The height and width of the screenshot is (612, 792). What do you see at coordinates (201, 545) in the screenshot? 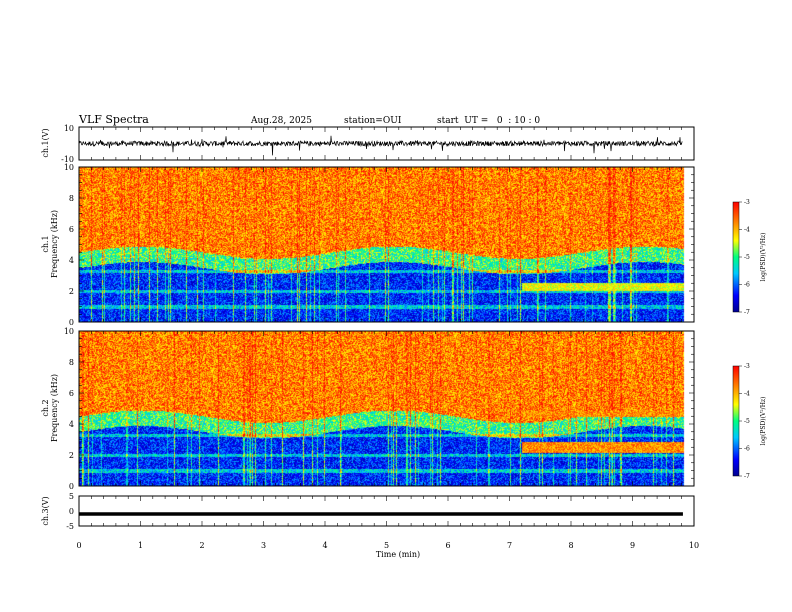
I see `x-tick-label: 2` at bounding box center [201, 545].